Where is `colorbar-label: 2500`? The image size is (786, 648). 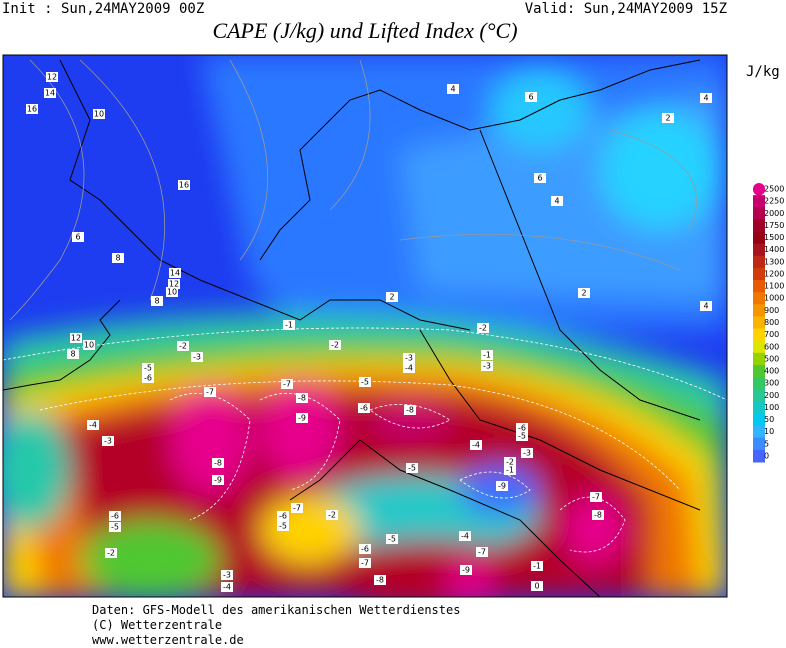 colorbar-label: 2500 is located at coordinates (774, 189).